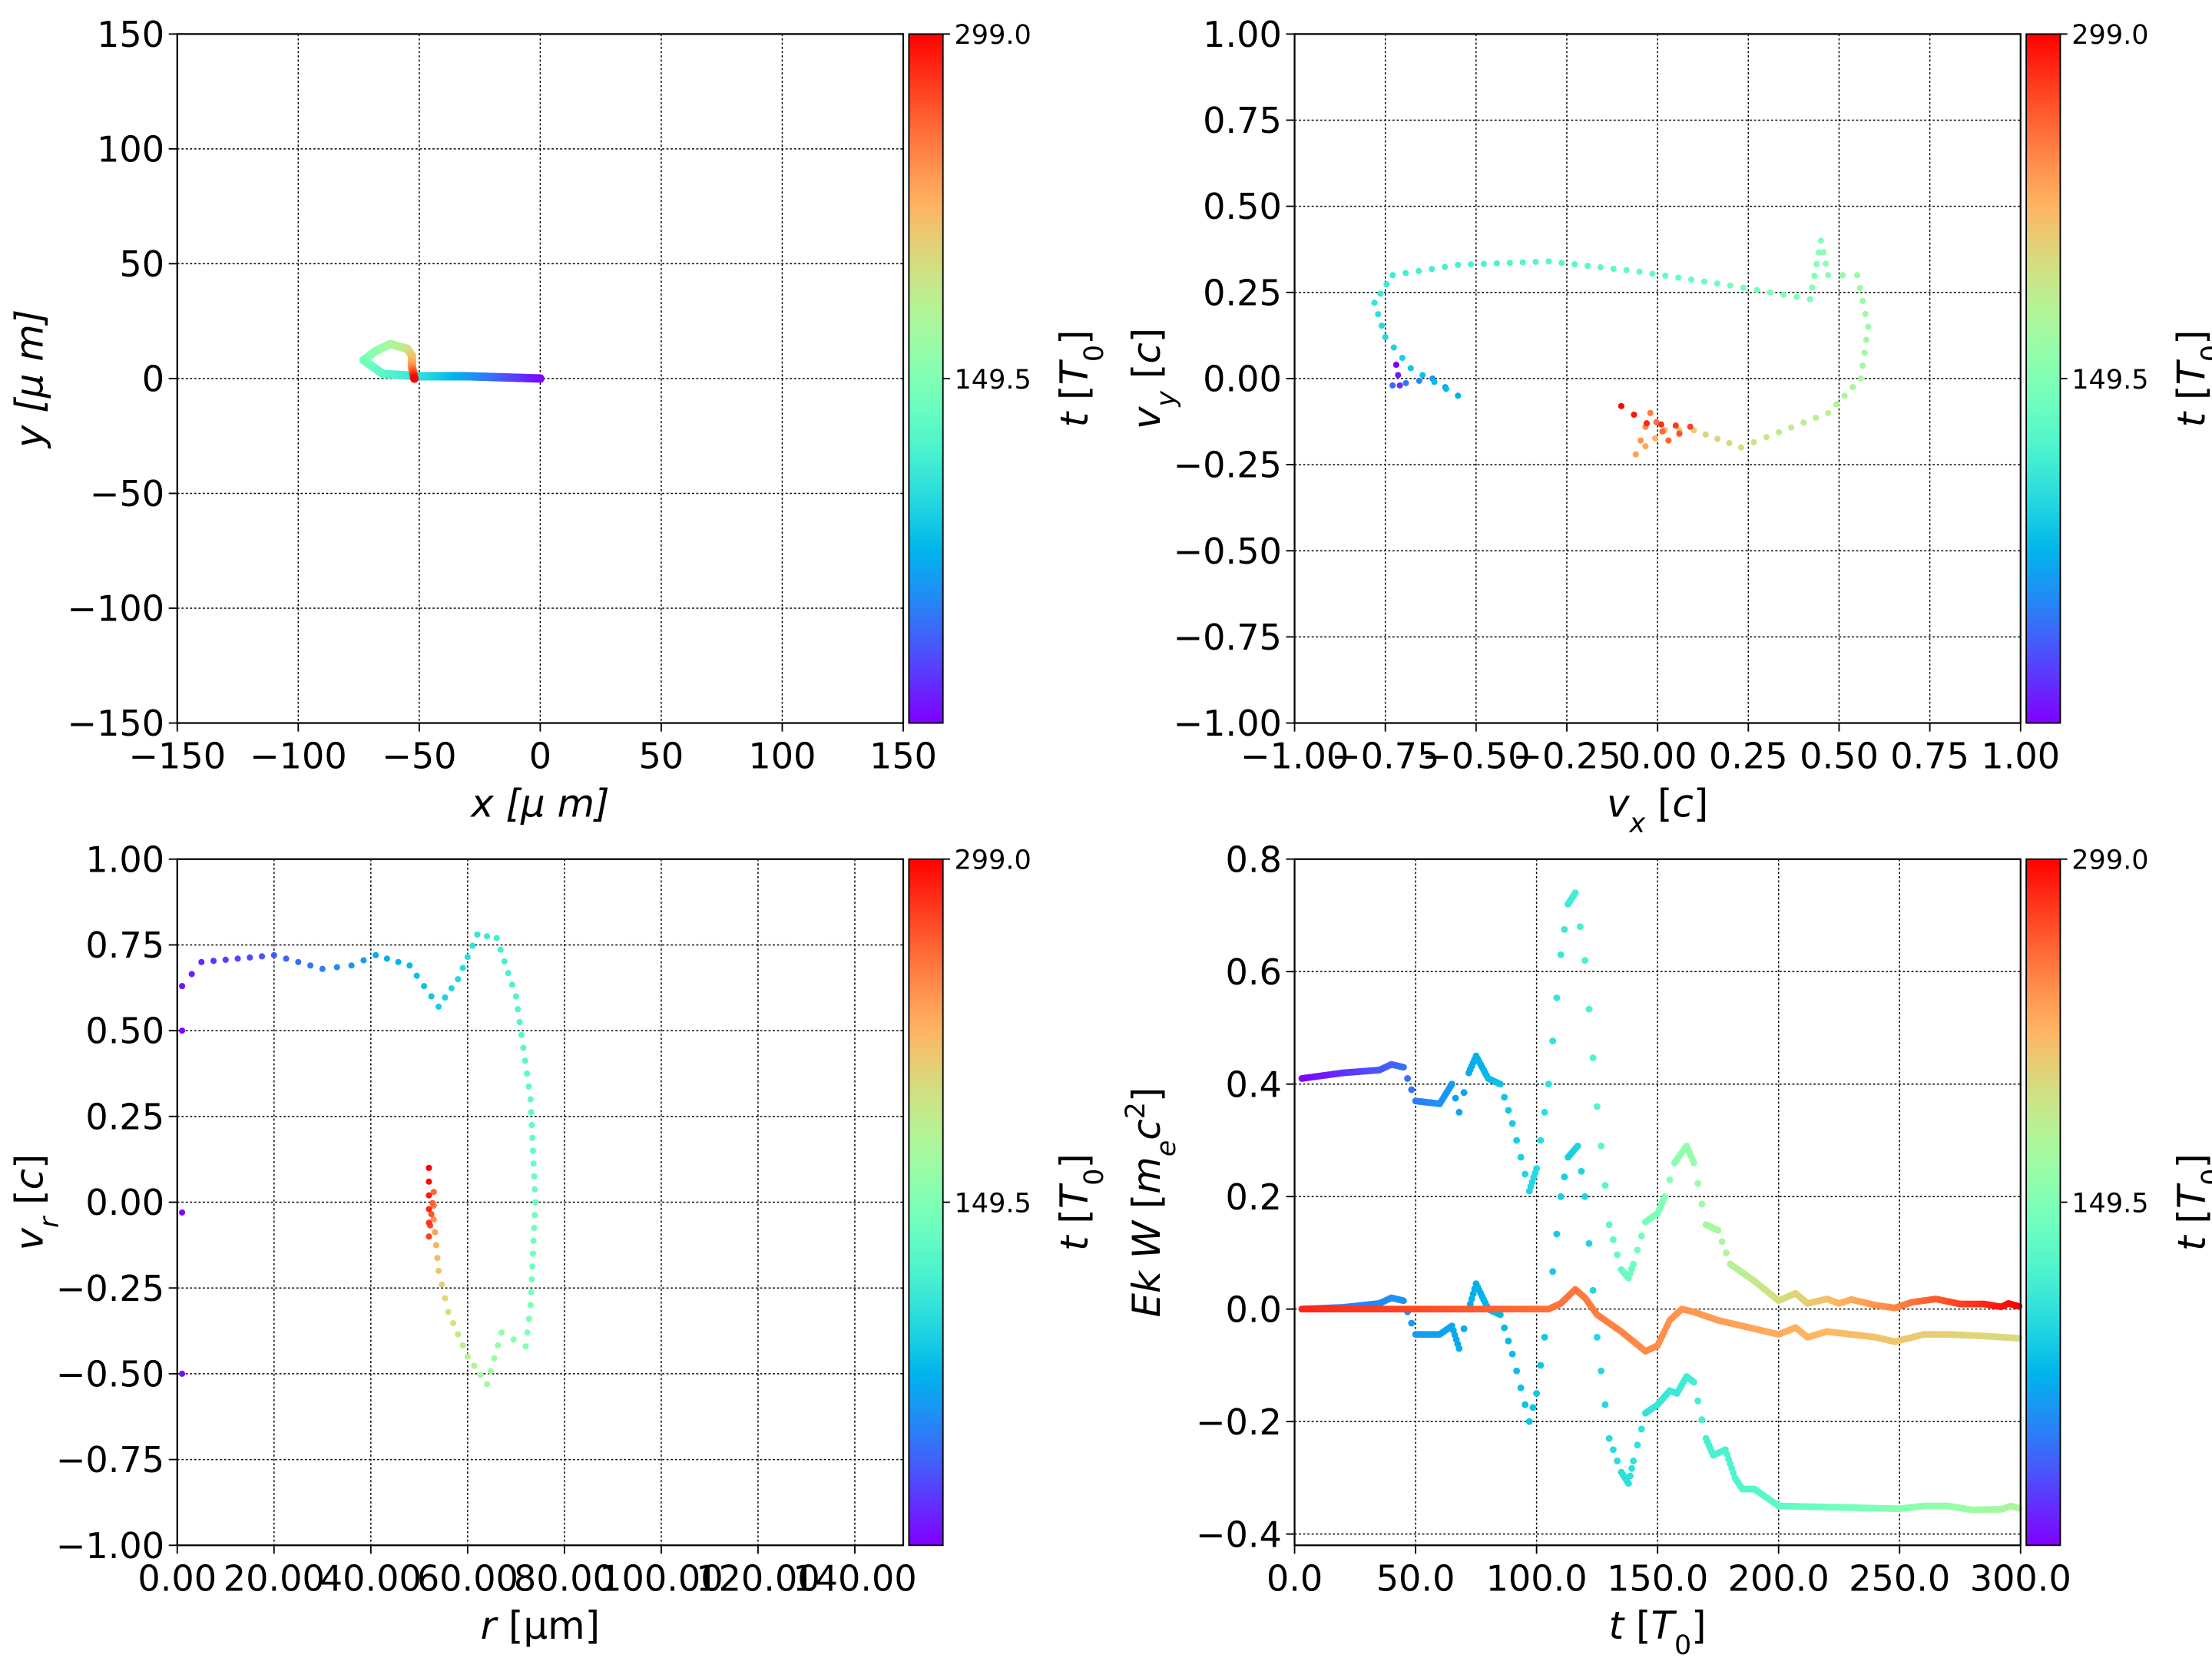 This screenshot has width=2212, height=1671. What do you see at coordinates (1619, 803) in the screenshot?
I see `label-part: v` at bounding box center [1619, 803].